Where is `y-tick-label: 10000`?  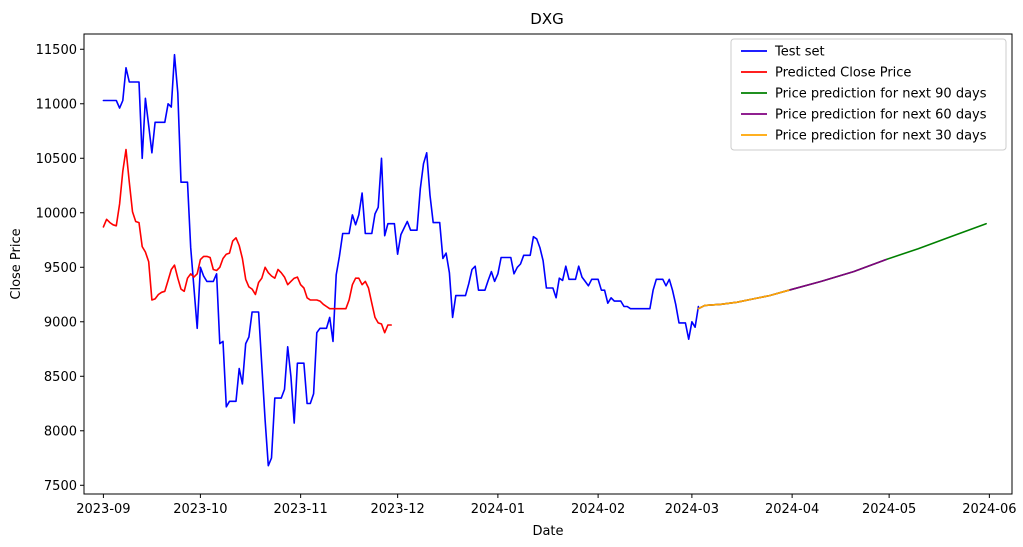 y-tick-label: 10000 is located at coordinates (56, 213).